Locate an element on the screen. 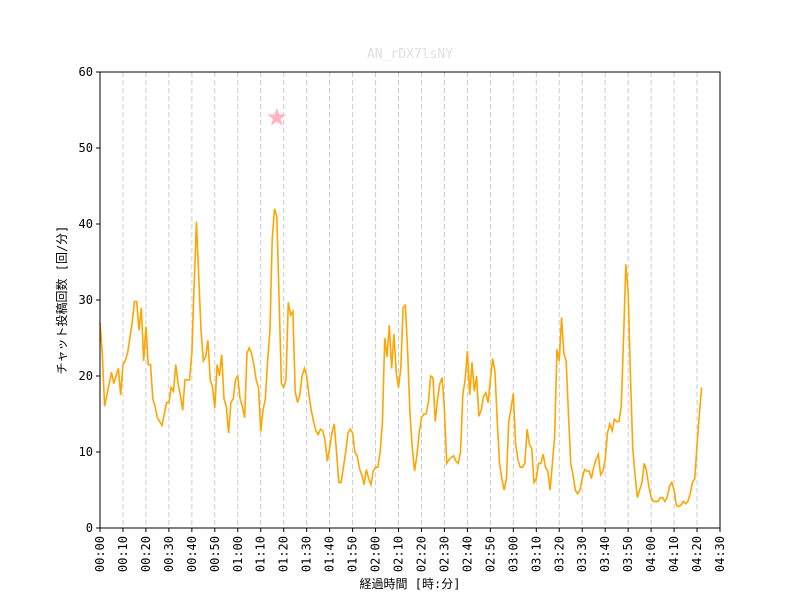  x-tick-label: 01:20 is located at coordinates (284, 554).